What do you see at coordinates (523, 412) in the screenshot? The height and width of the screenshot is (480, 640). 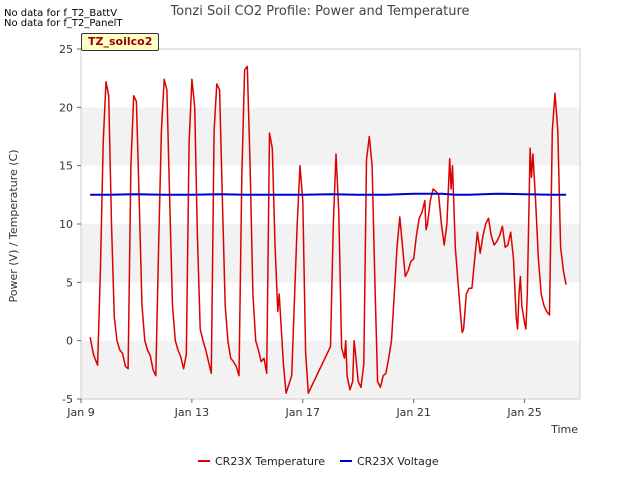 I see `x-tick-label: Jan 25` at bounding box center [523, 412].